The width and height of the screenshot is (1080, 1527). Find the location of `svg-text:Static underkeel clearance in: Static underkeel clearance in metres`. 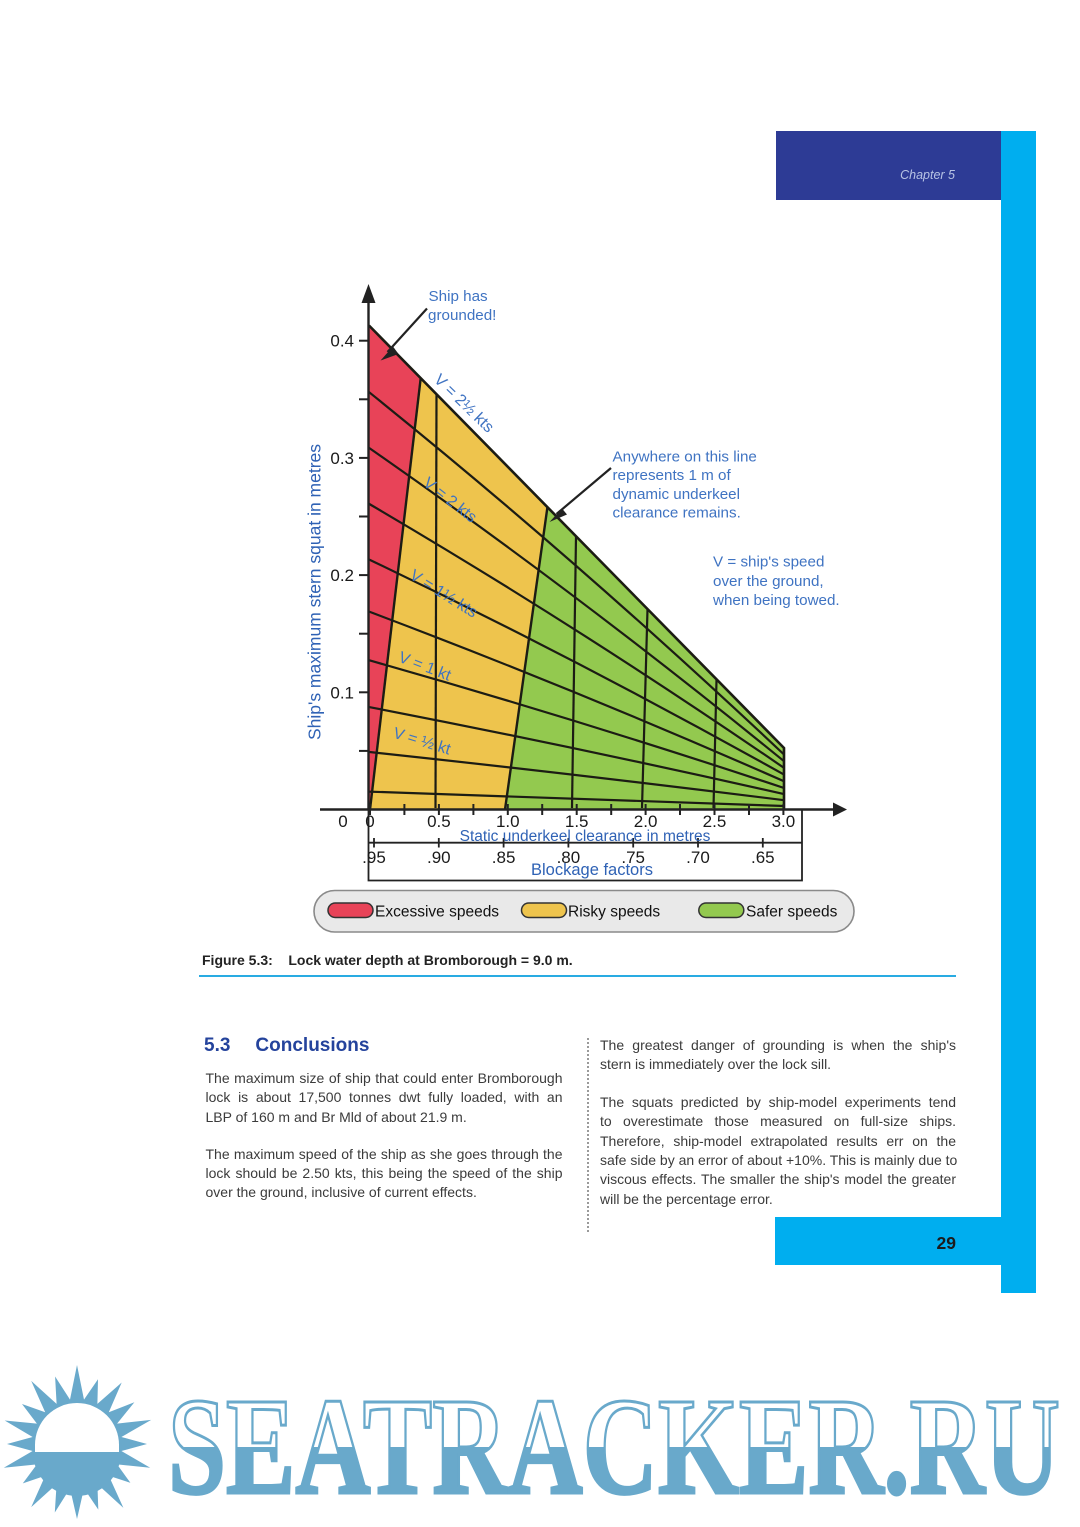

svg-text:Static underkeel clearance in: Static underkeel clearance in metres is located at coordinates (585, 836).